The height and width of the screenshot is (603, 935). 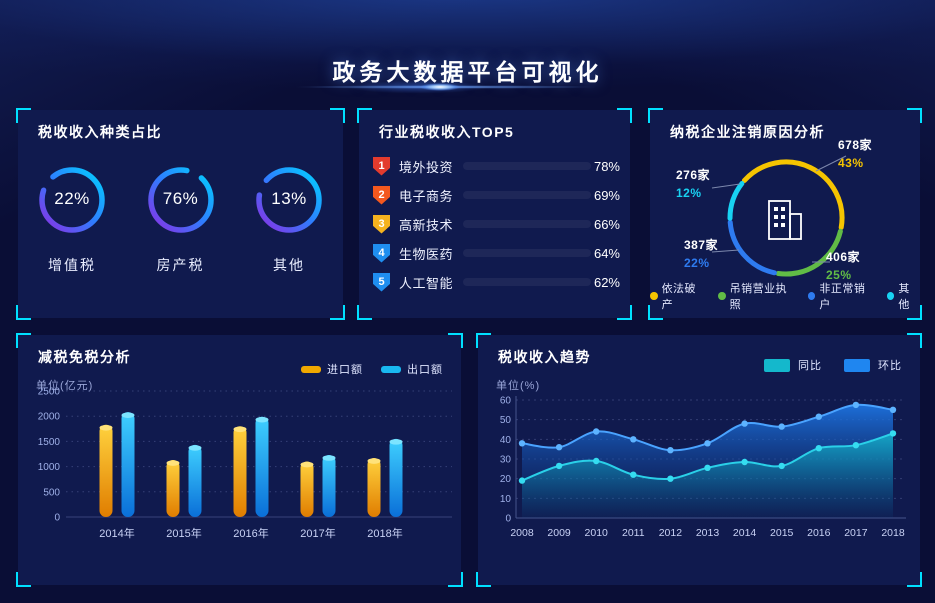 What do you see at coordinates (49, 392) in the screenshot?
I see `y-tick-label: 2500` at bounding box center [49, 392].